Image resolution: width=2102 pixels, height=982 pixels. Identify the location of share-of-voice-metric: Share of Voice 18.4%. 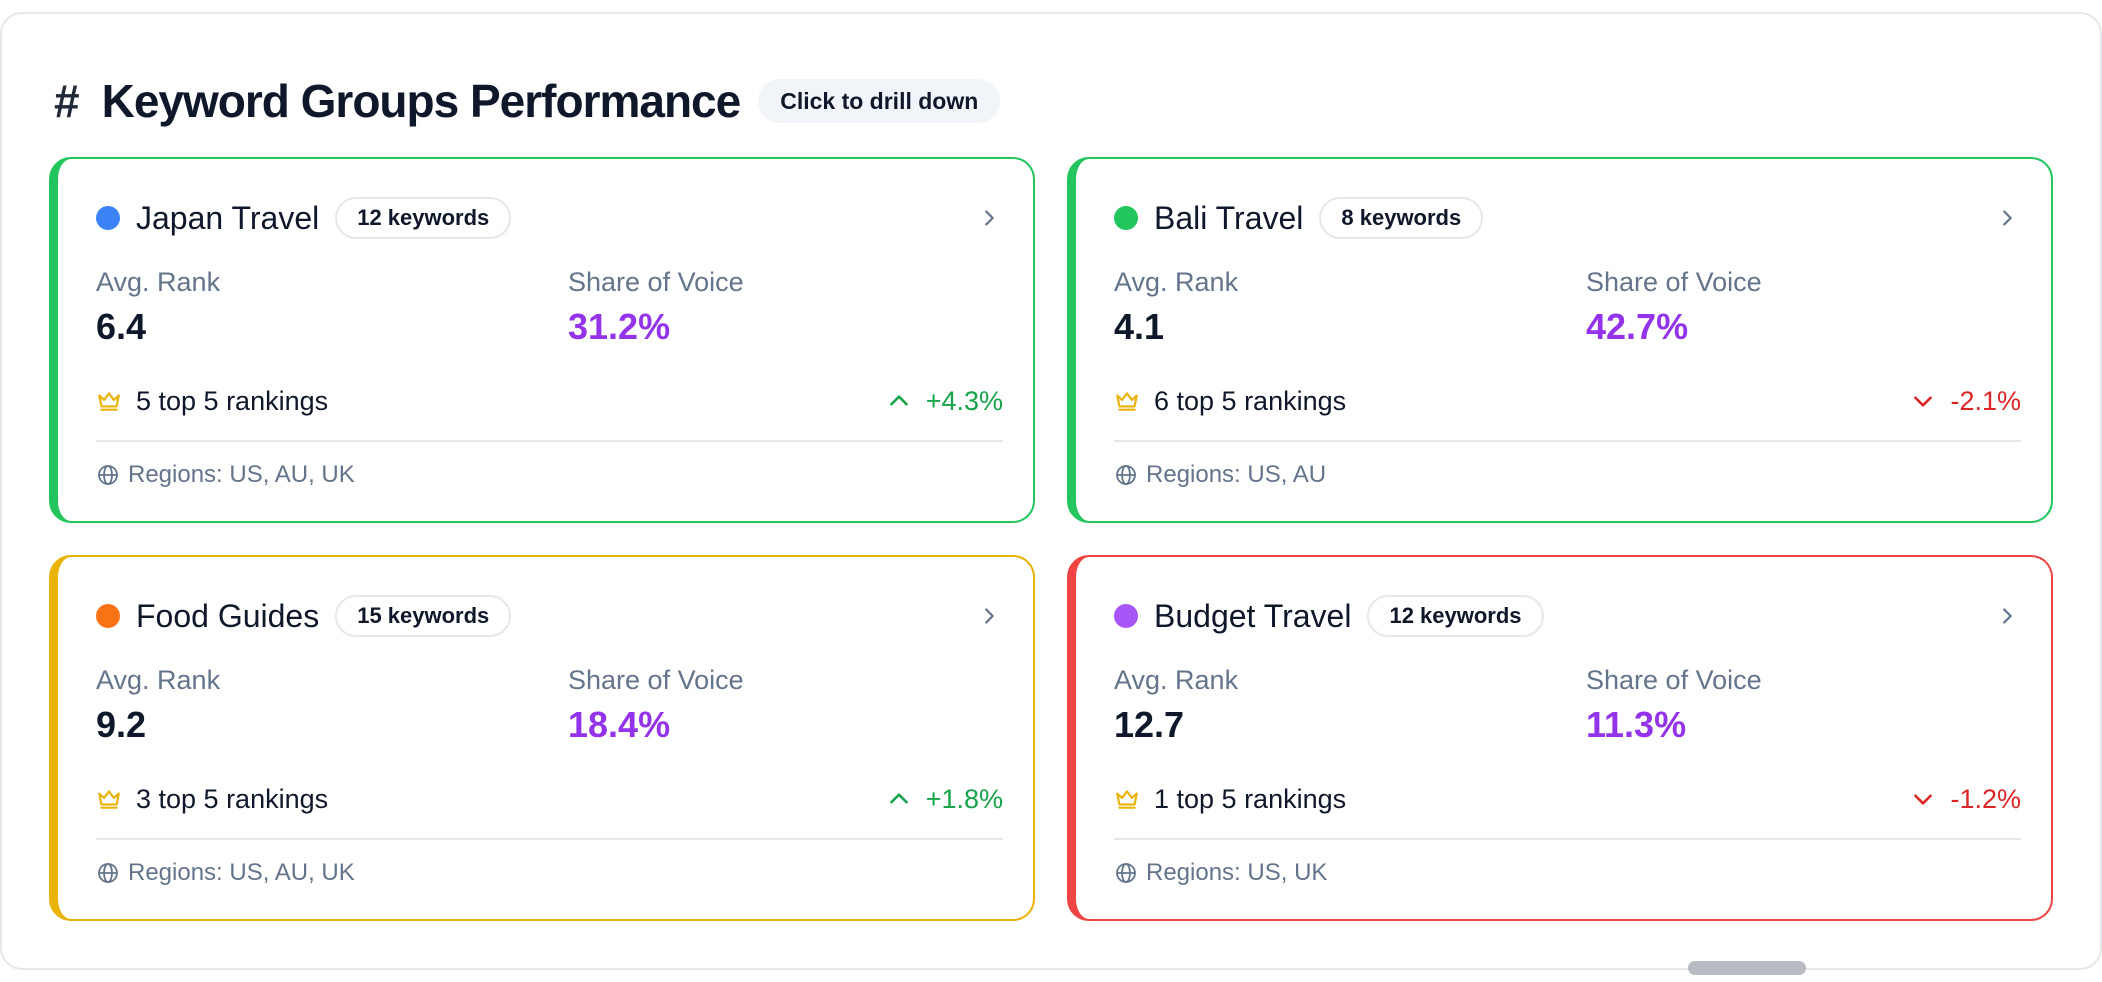
(656, 706).